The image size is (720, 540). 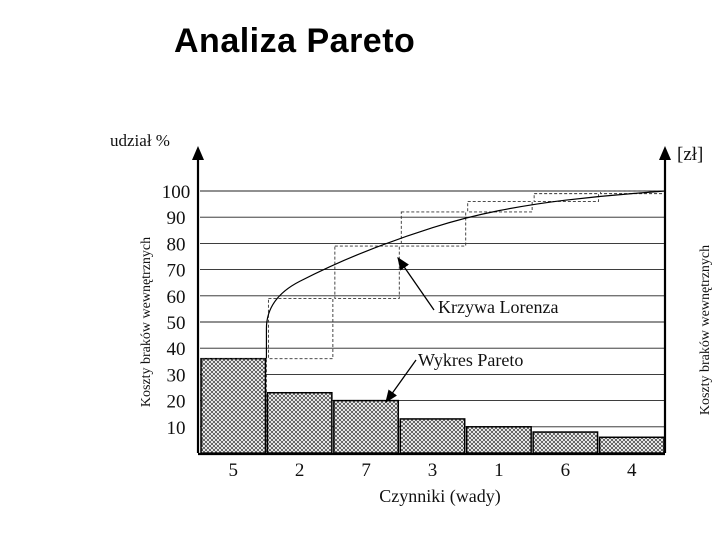 What do you see at coordinates (498, 307) in the screenshot?
I see `annotation-krzywa-lorenza: Krzywa Lorenza` at bounding box center [498, 307].